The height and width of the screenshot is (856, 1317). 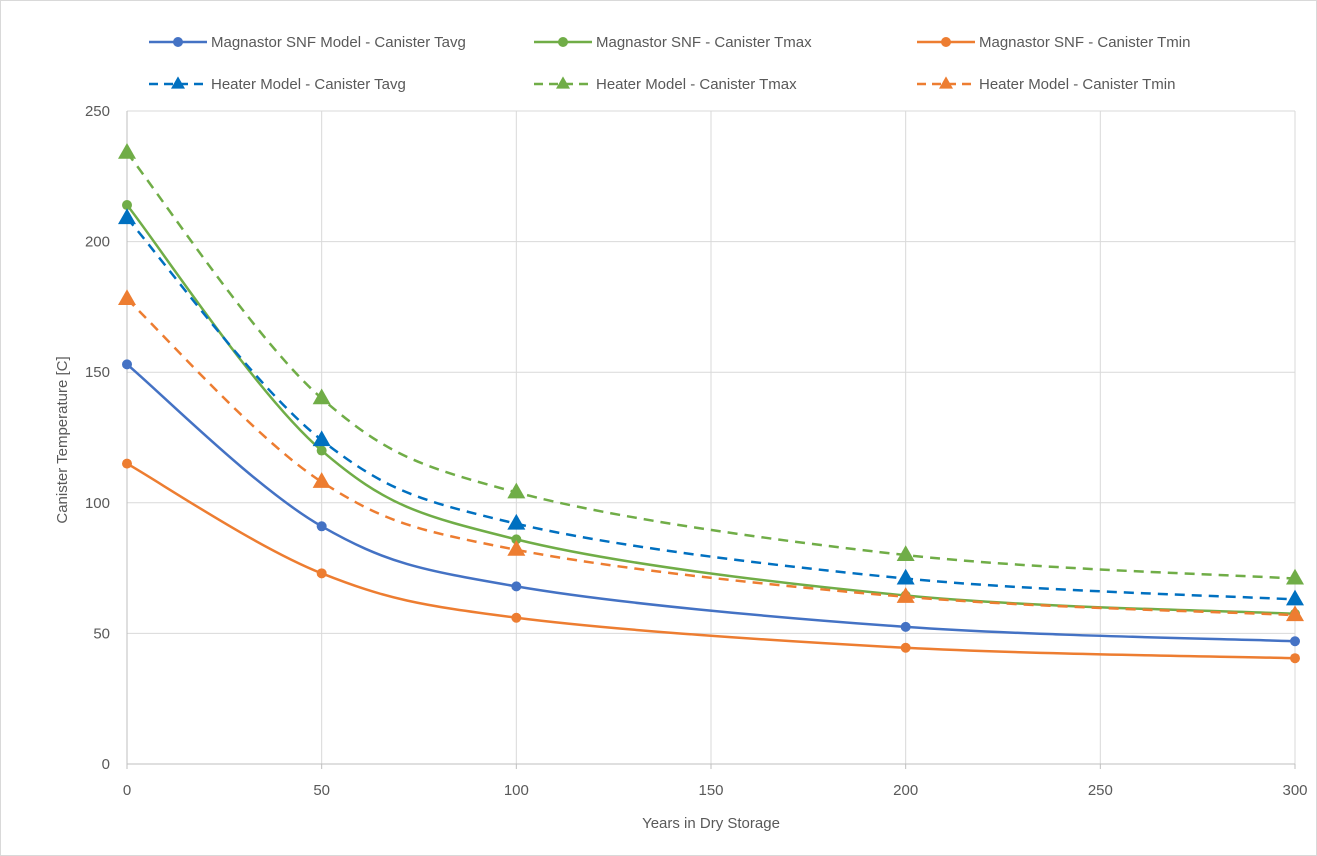 I want to click on y-tick-label: 50, so click(x=101, y=633).